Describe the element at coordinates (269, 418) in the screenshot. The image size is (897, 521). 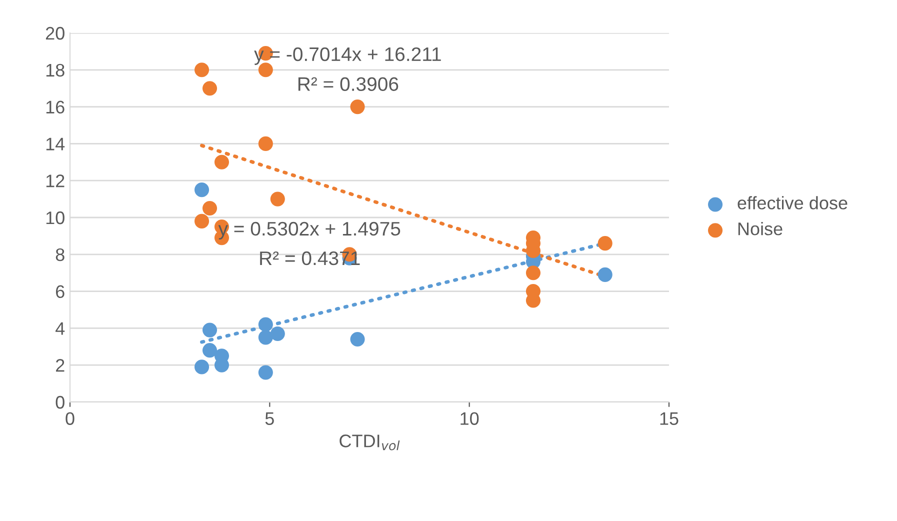
I see `x-tick-label: 5` at that location.